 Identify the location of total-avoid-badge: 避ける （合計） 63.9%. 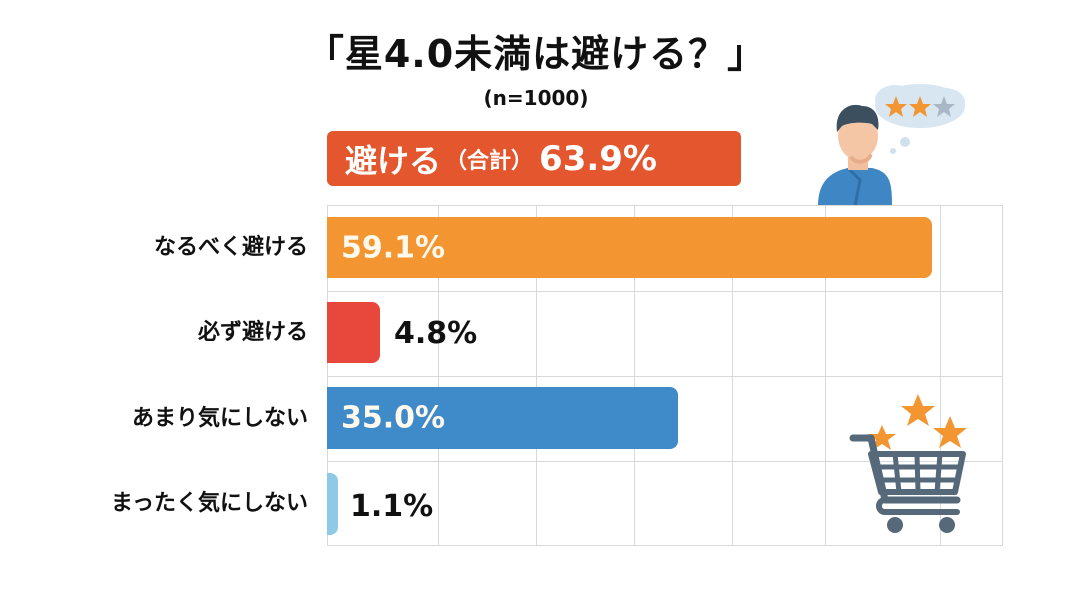
(534, 158).